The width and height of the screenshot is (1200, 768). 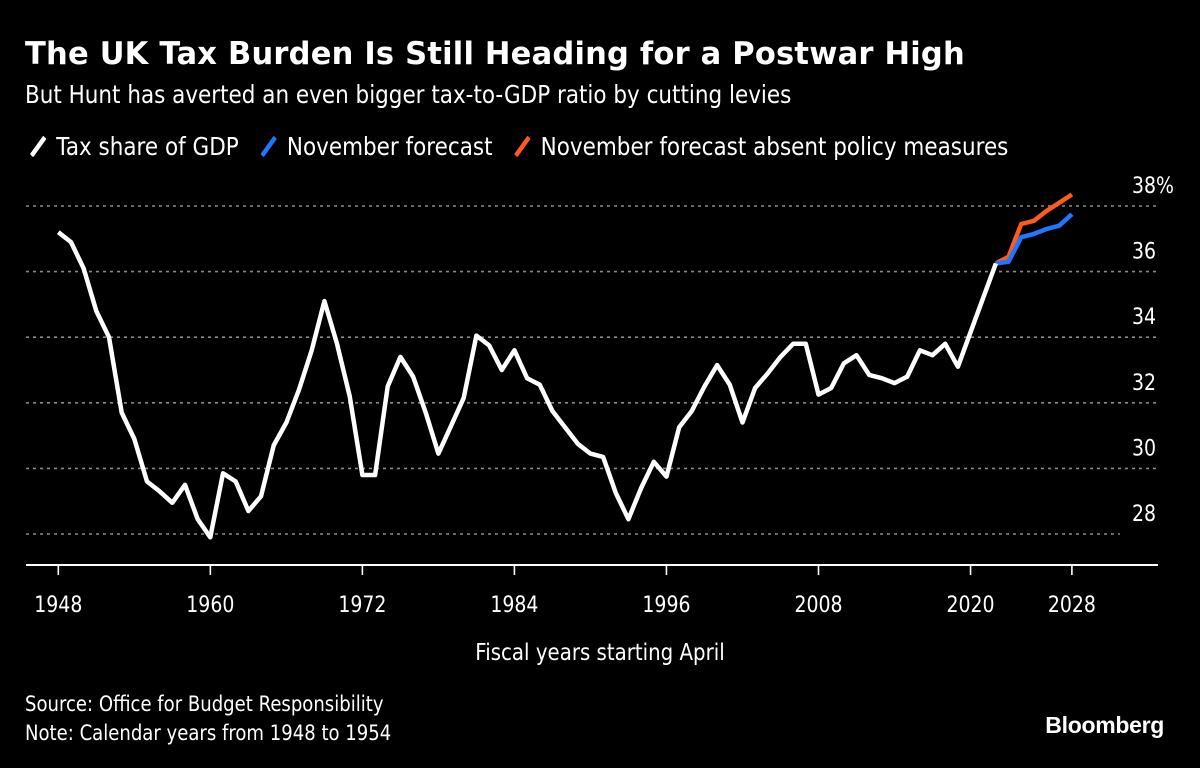 I want to click on legend-item-absent-policy: November forecast absent policy measures, so click(x=760, y=146).